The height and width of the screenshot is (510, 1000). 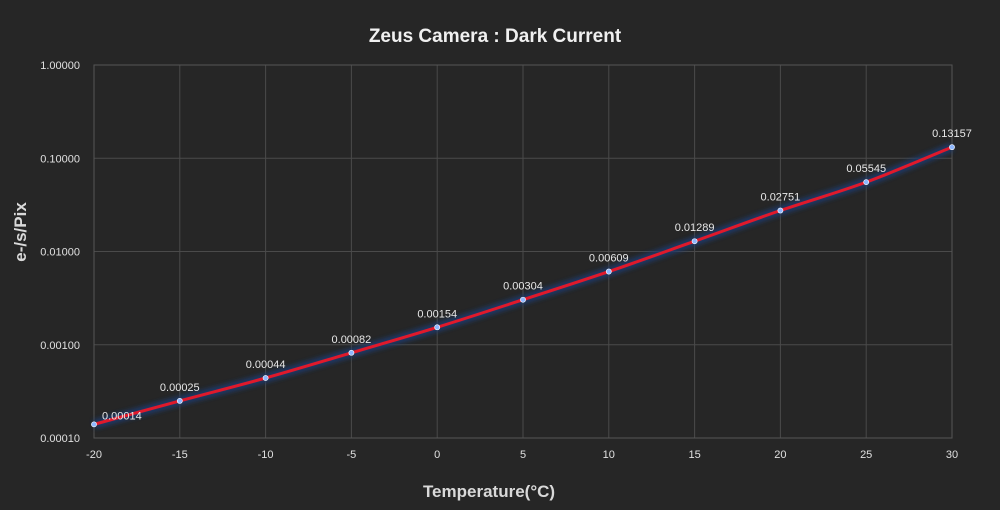 I want to click on x-tick-label: -5, so click(x=352, y=455).